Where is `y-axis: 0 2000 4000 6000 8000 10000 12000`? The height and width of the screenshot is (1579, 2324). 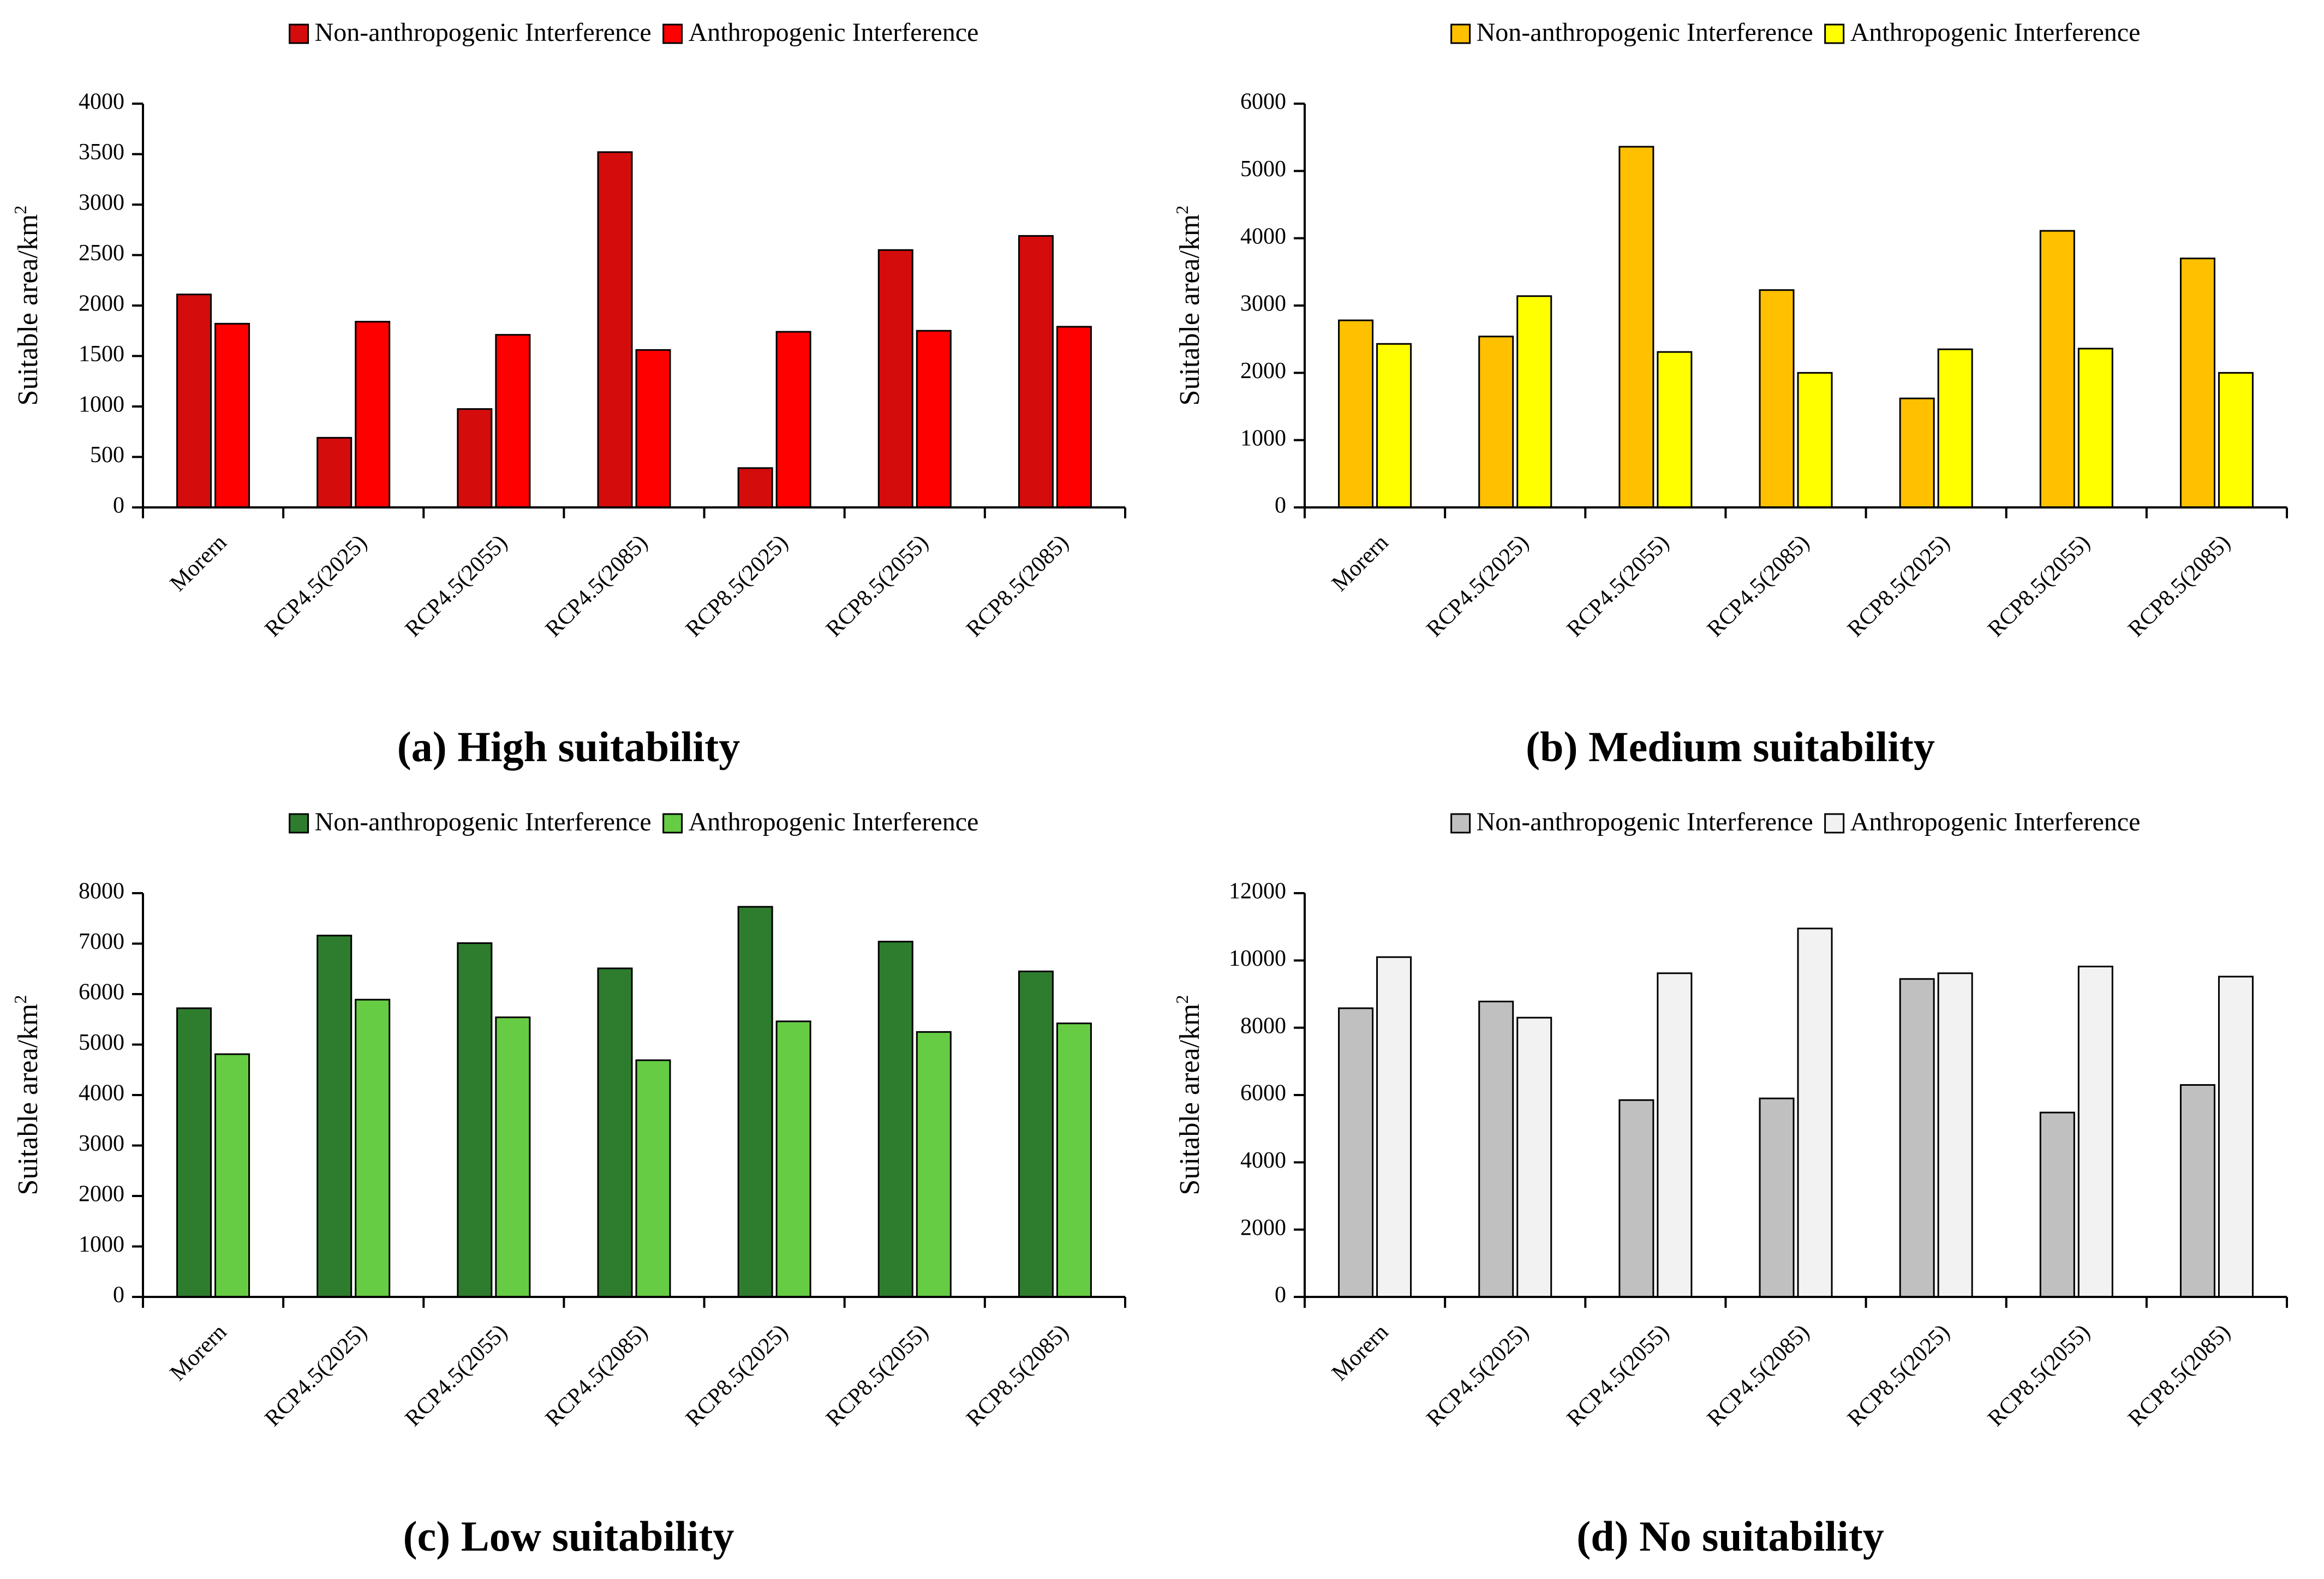 y-axis: 0 2000 4000 6000 8000 10000 12000 is located at coordinates (1267, 1093).